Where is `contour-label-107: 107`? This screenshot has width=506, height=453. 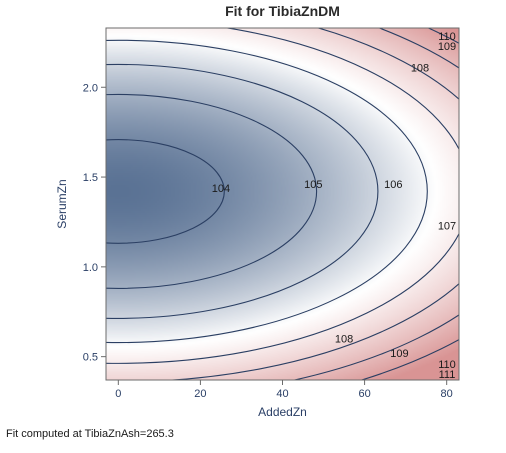 contour-label-107: 107 is located at coordinates (447, 227).